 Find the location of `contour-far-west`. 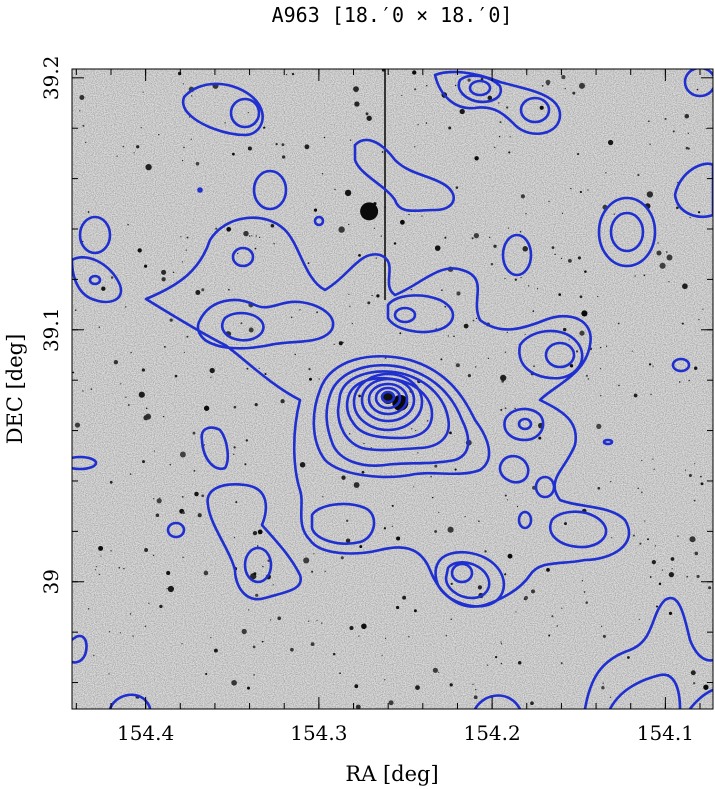

contour-far-west is located at coordinates (85, 463).